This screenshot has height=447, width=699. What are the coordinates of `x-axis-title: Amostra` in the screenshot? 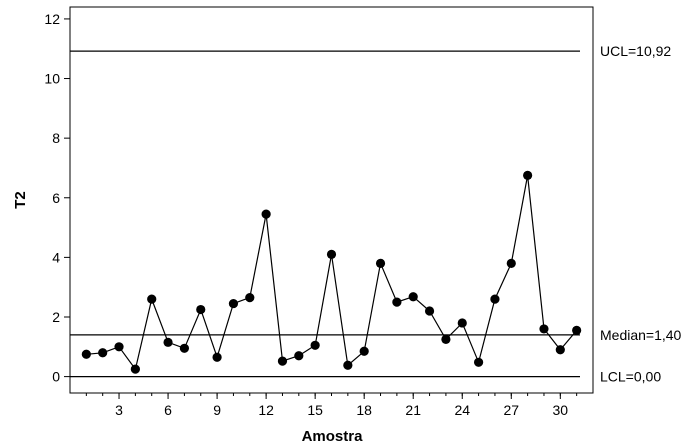 It's located at (333, 436).